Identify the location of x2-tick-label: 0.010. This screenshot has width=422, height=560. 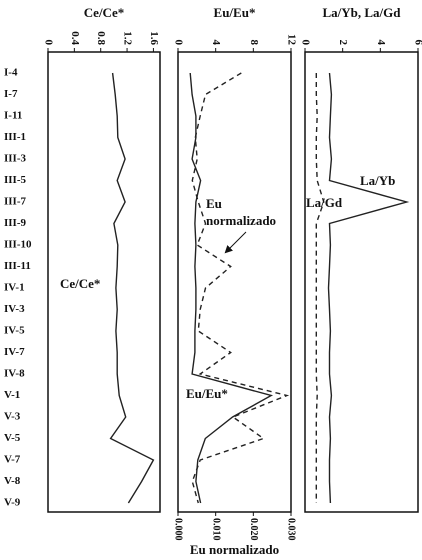
(215, 529).